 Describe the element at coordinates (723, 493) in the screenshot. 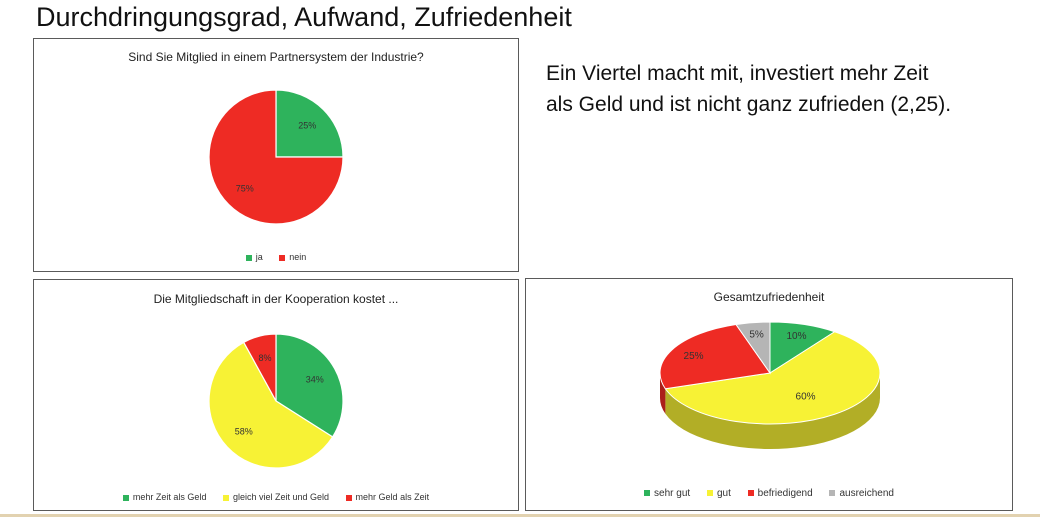

I see `legend-label: gut` at that location.